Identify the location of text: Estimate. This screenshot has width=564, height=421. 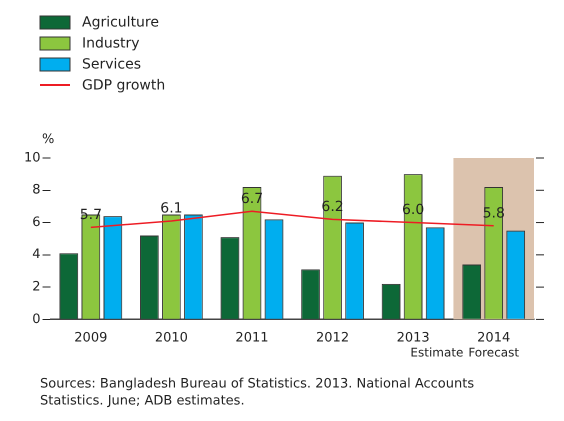
(437, 353).